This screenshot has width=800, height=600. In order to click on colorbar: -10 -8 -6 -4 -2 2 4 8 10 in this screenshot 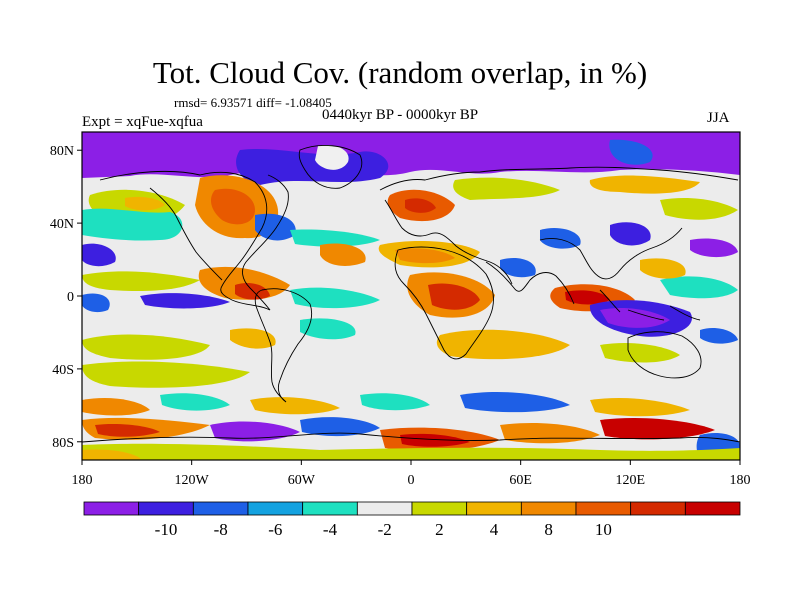, I will do `click(412, 520)`.